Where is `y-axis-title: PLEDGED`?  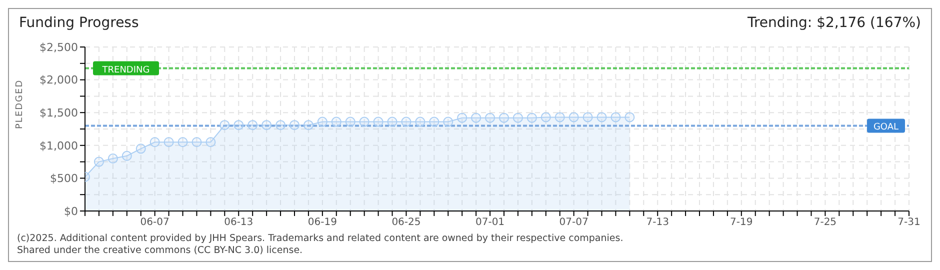 y-axis-title: PLEDGED is located at coordinates (20, 104).